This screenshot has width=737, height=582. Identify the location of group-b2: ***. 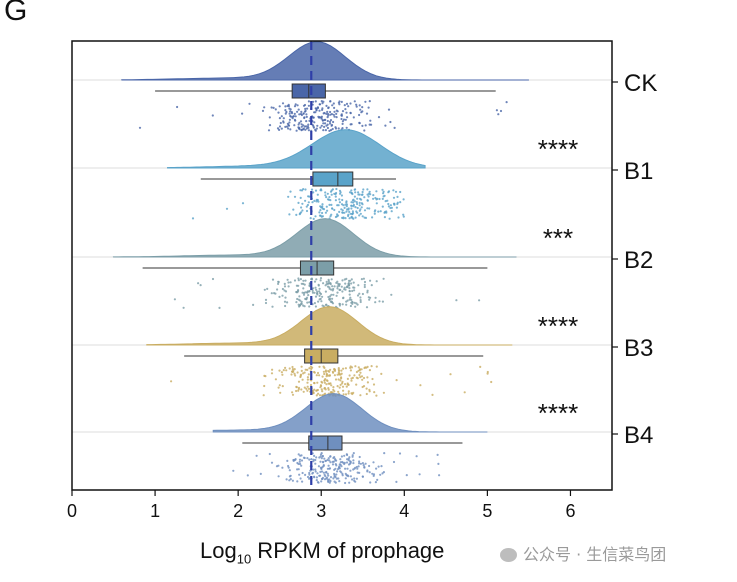
(342, 263).